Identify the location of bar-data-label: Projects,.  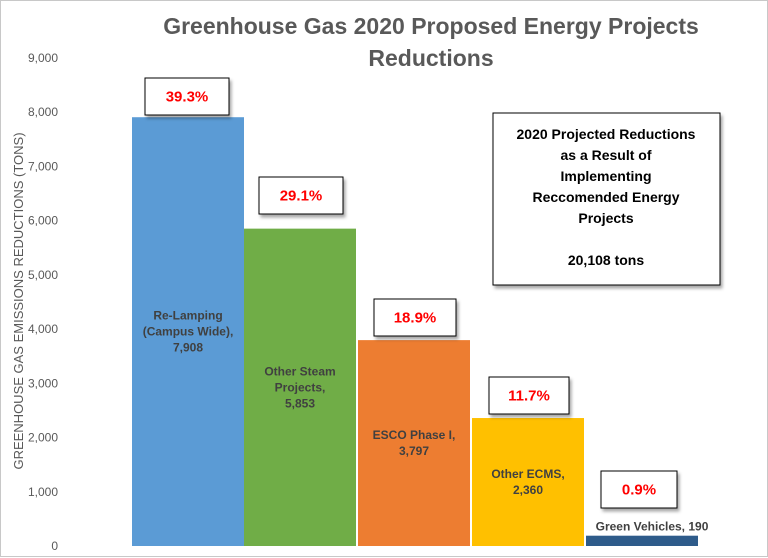
(300, 387).